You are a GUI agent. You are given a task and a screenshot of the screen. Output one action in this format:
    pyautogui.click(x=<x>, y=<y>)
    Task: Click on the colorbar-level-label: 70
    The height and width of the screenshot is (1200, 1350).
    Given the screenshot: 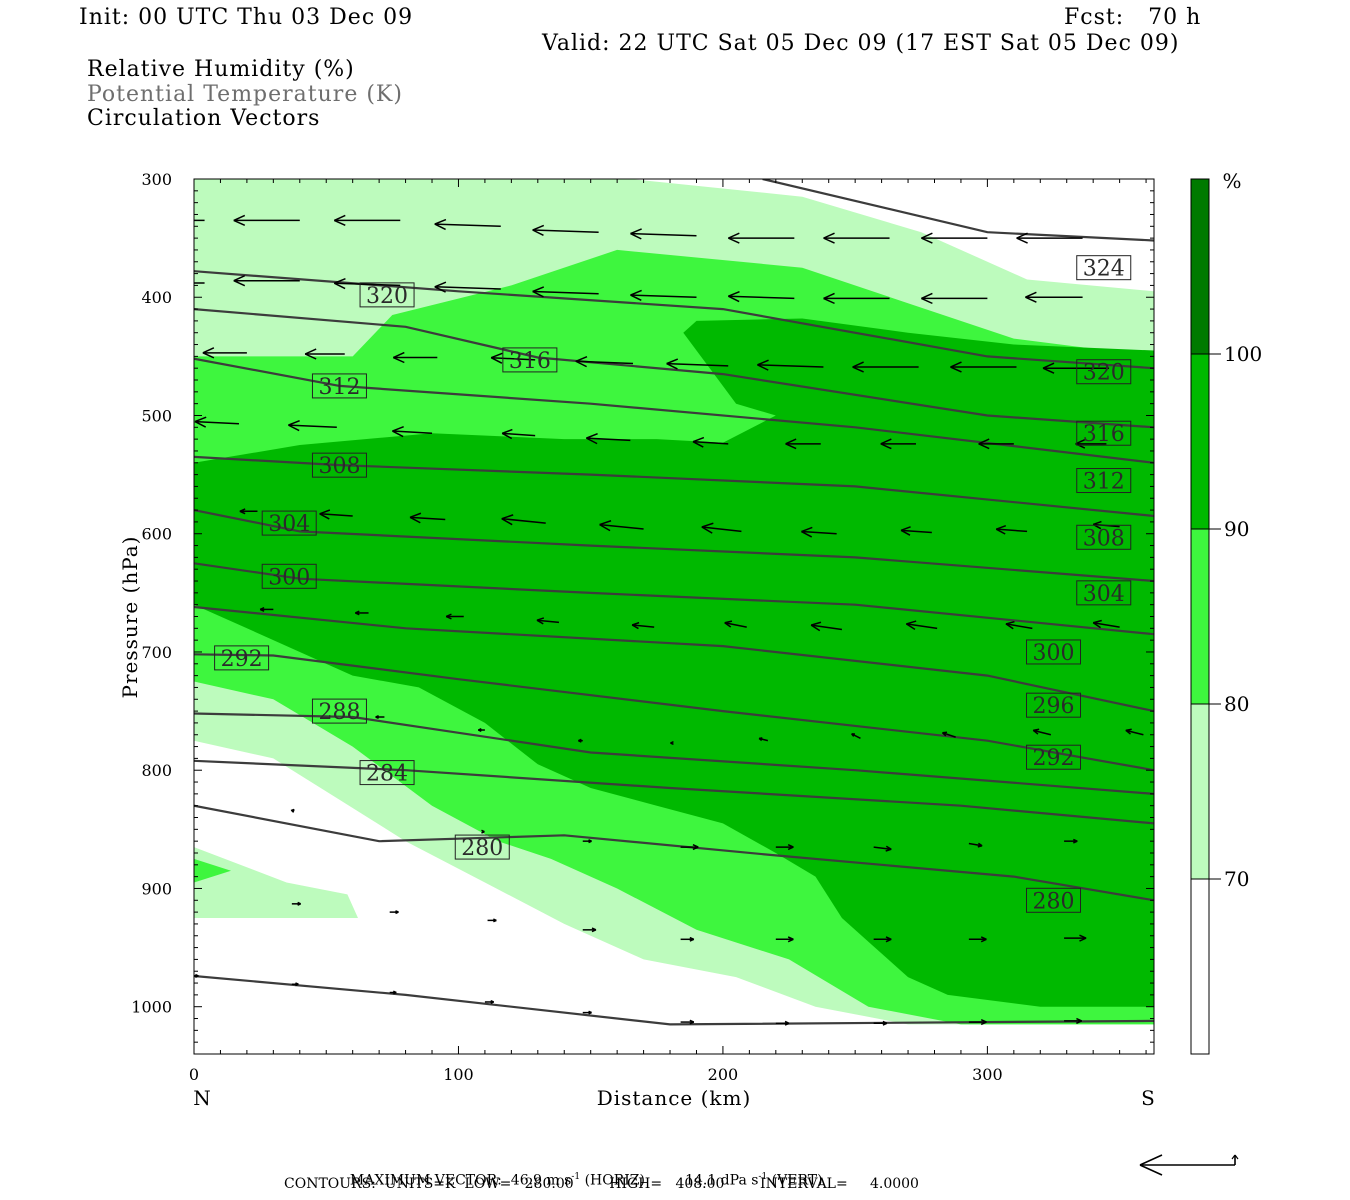 What is the action you would take?
    pyautogui.click(x=1236, y=879)
    